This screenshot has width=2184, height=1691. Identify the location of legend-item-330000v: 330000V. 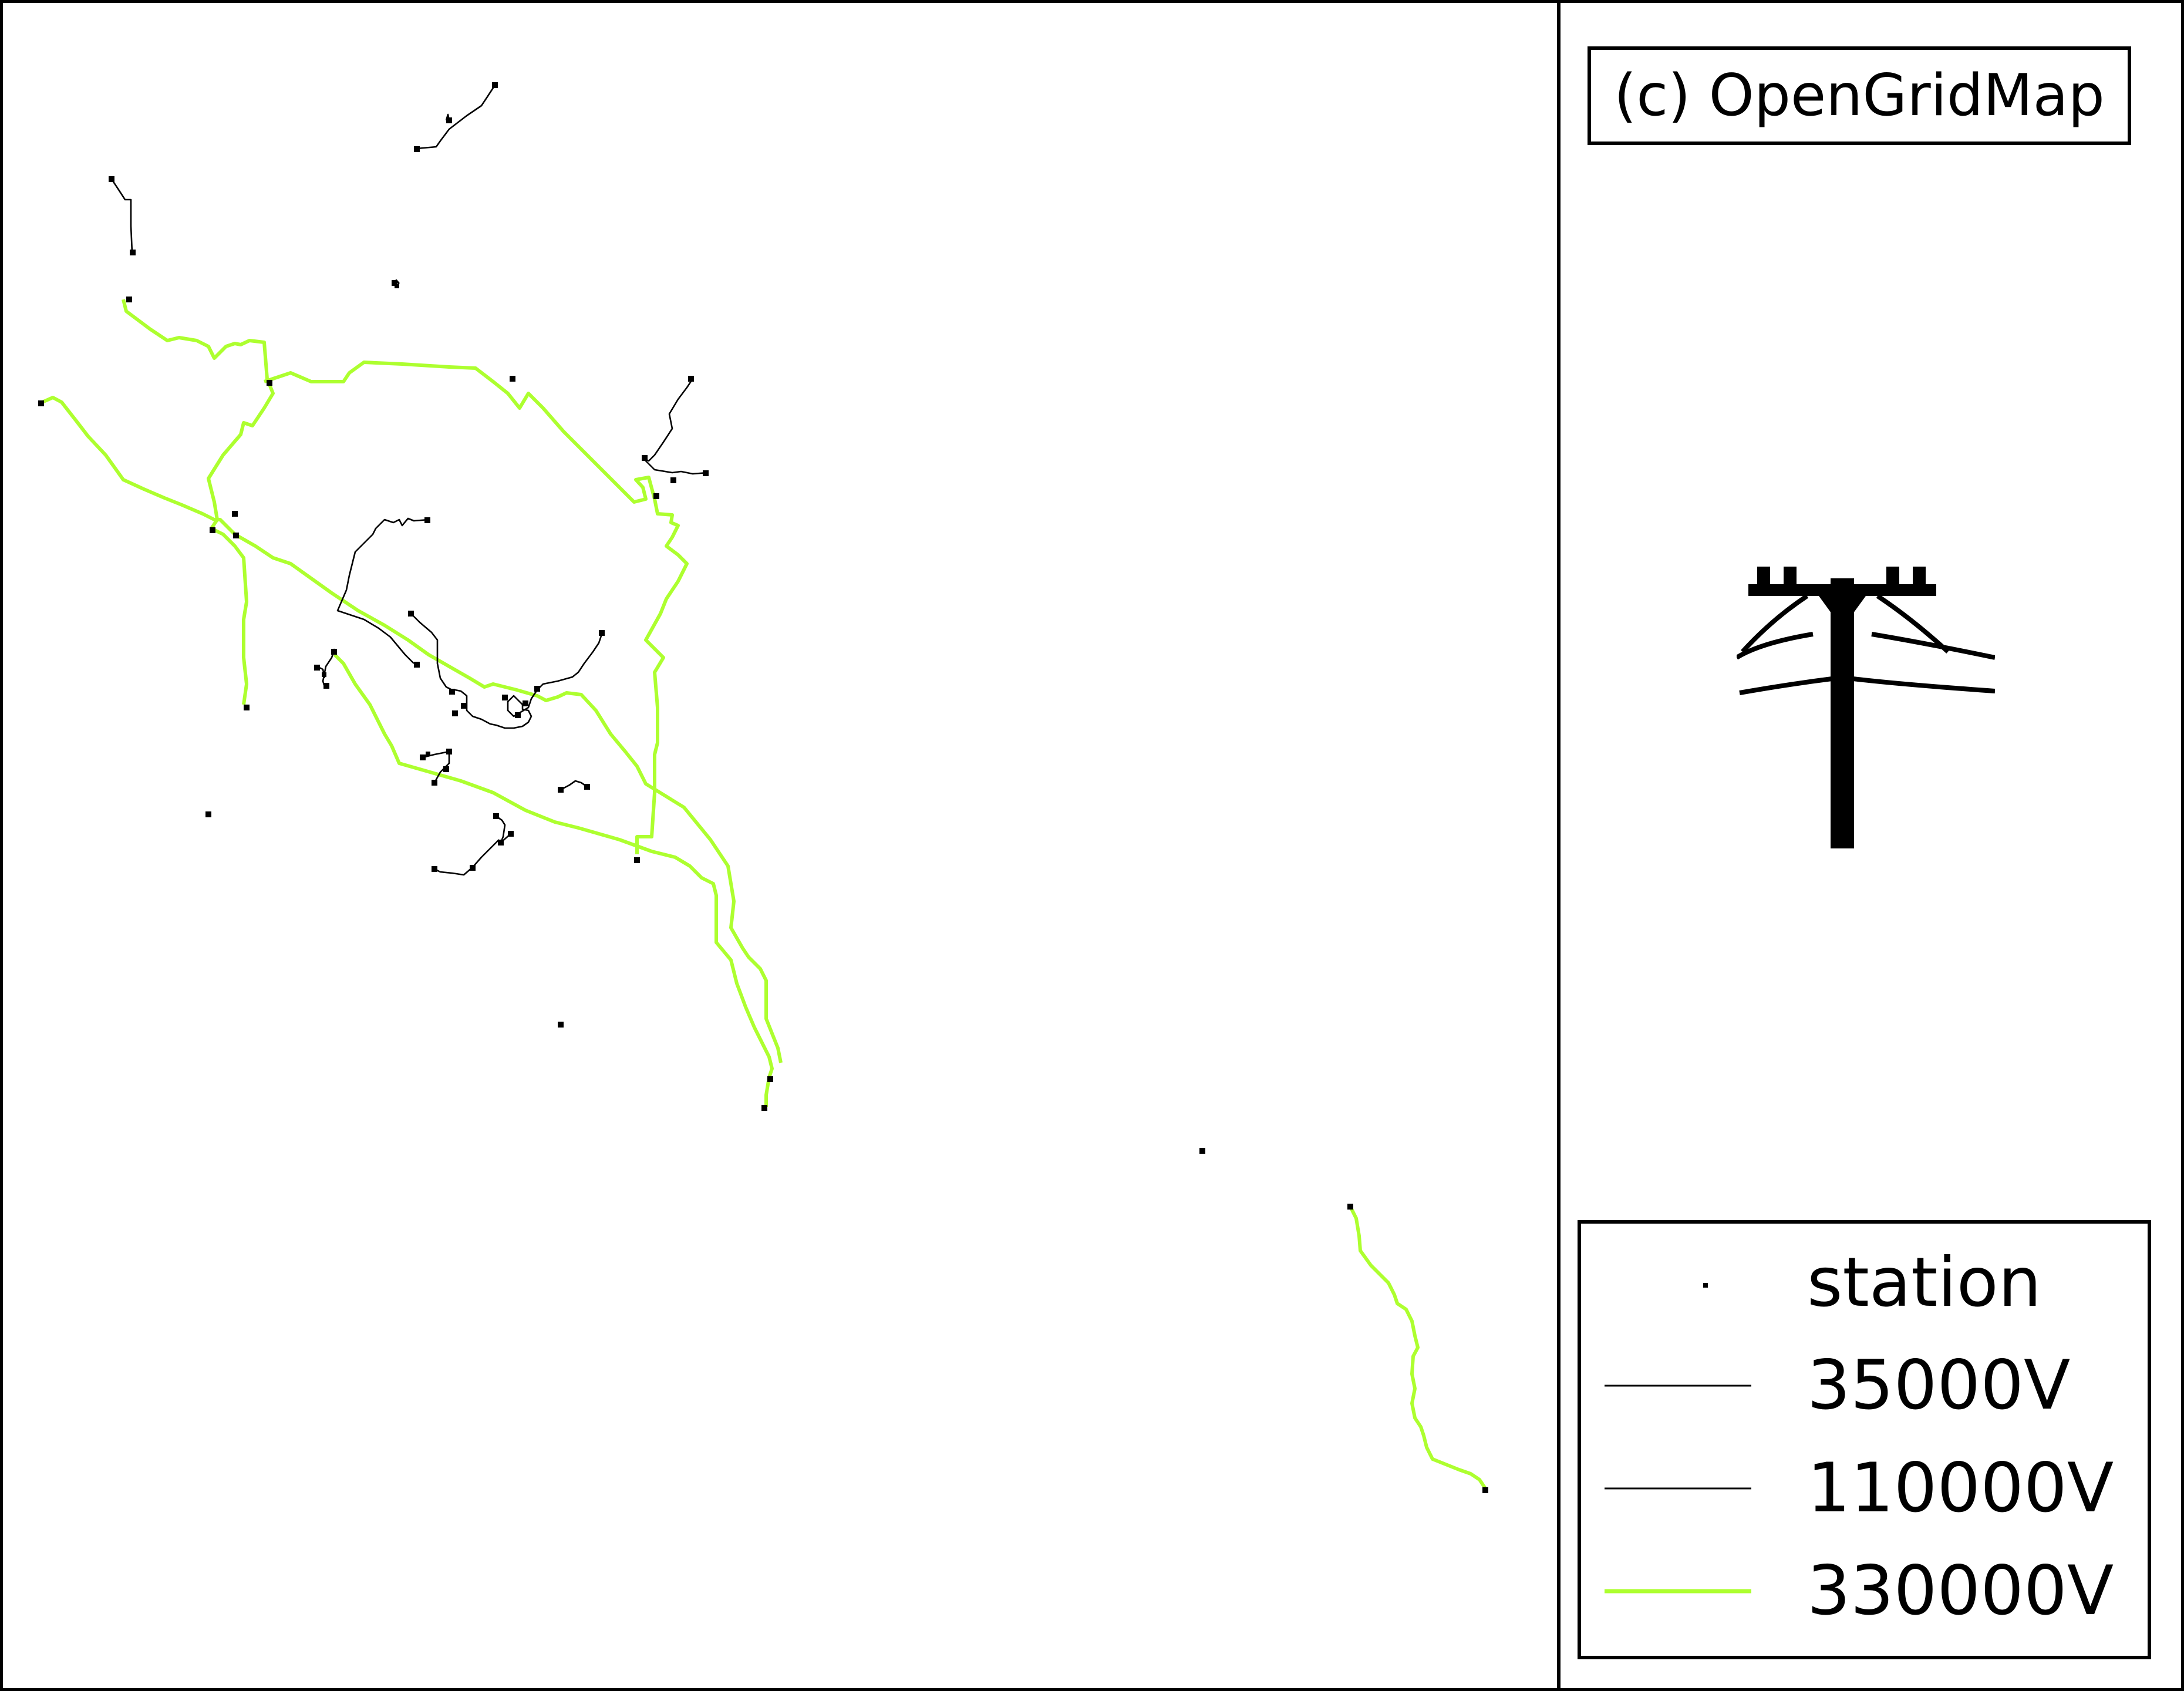
(1864, 1592).